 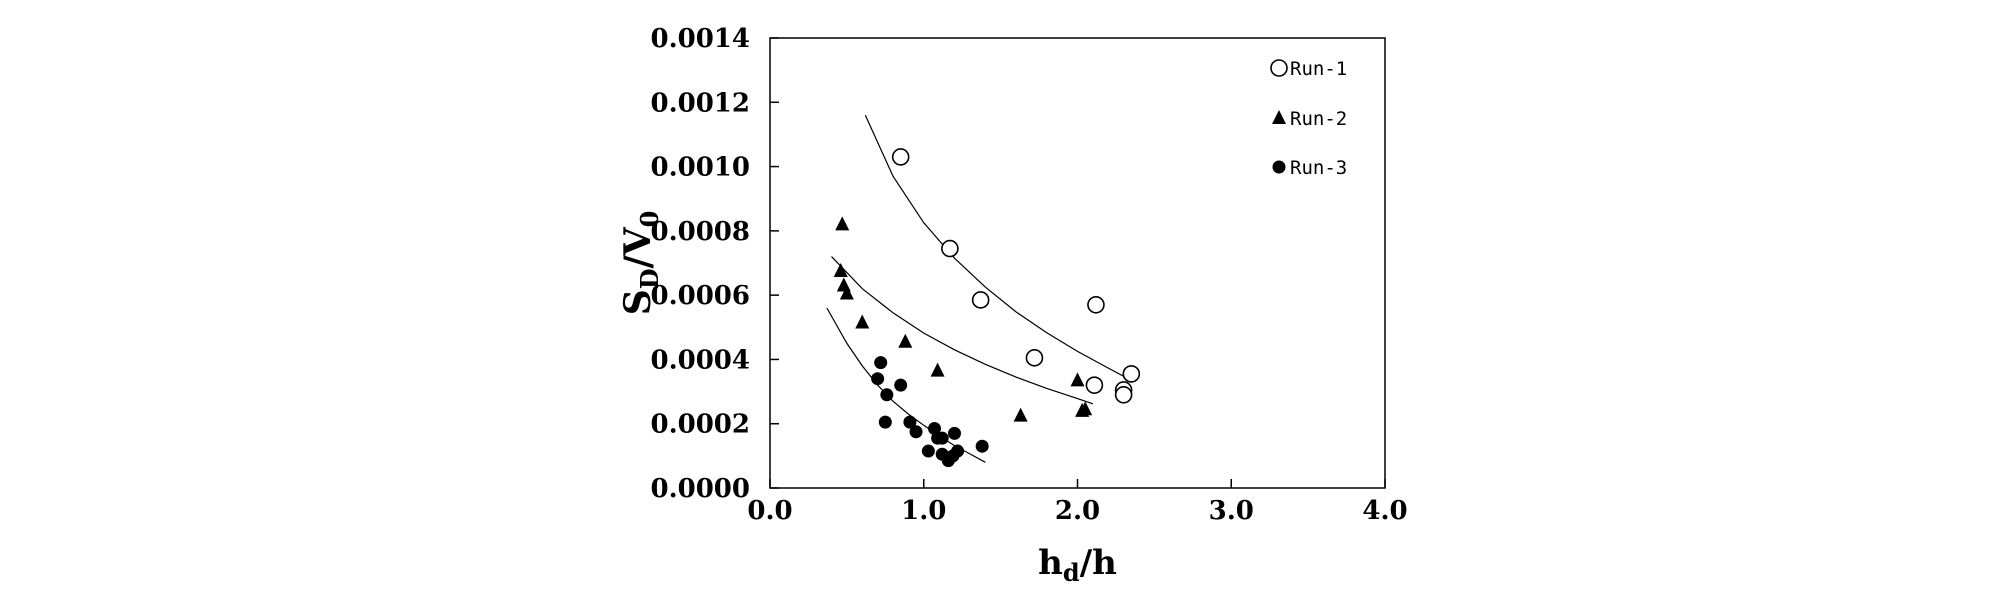 I want to click on legend-label-run-3: Run-3, so click(x=1318, y=168).